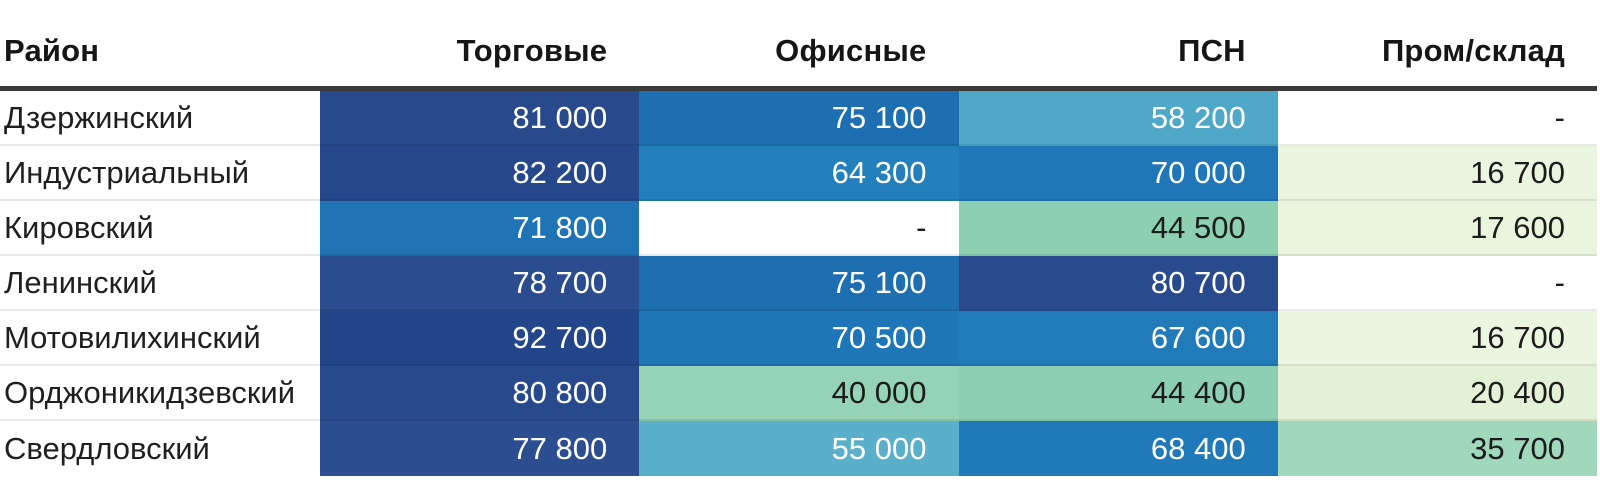  Describe the element at coordinates (160, 283) in the screenshot. I see `district-cell: Ленинский` at that location.